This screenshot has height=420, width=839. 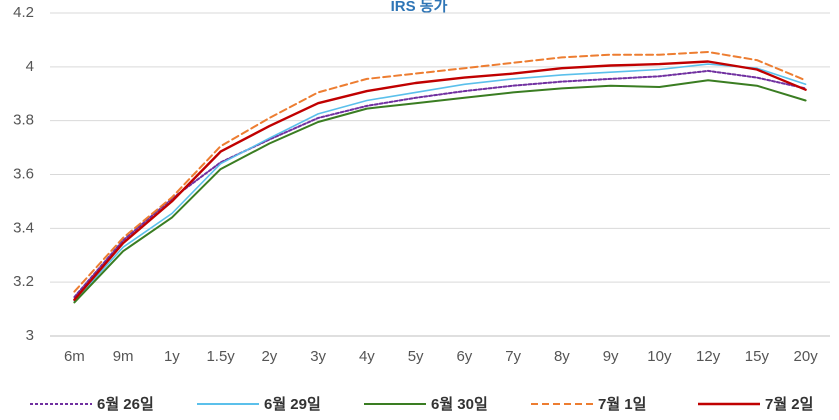 What do you see at coordinates (806, 356) in the screenshot?
I see `x-tick-label: 20y` at bounding box center [806, 356].